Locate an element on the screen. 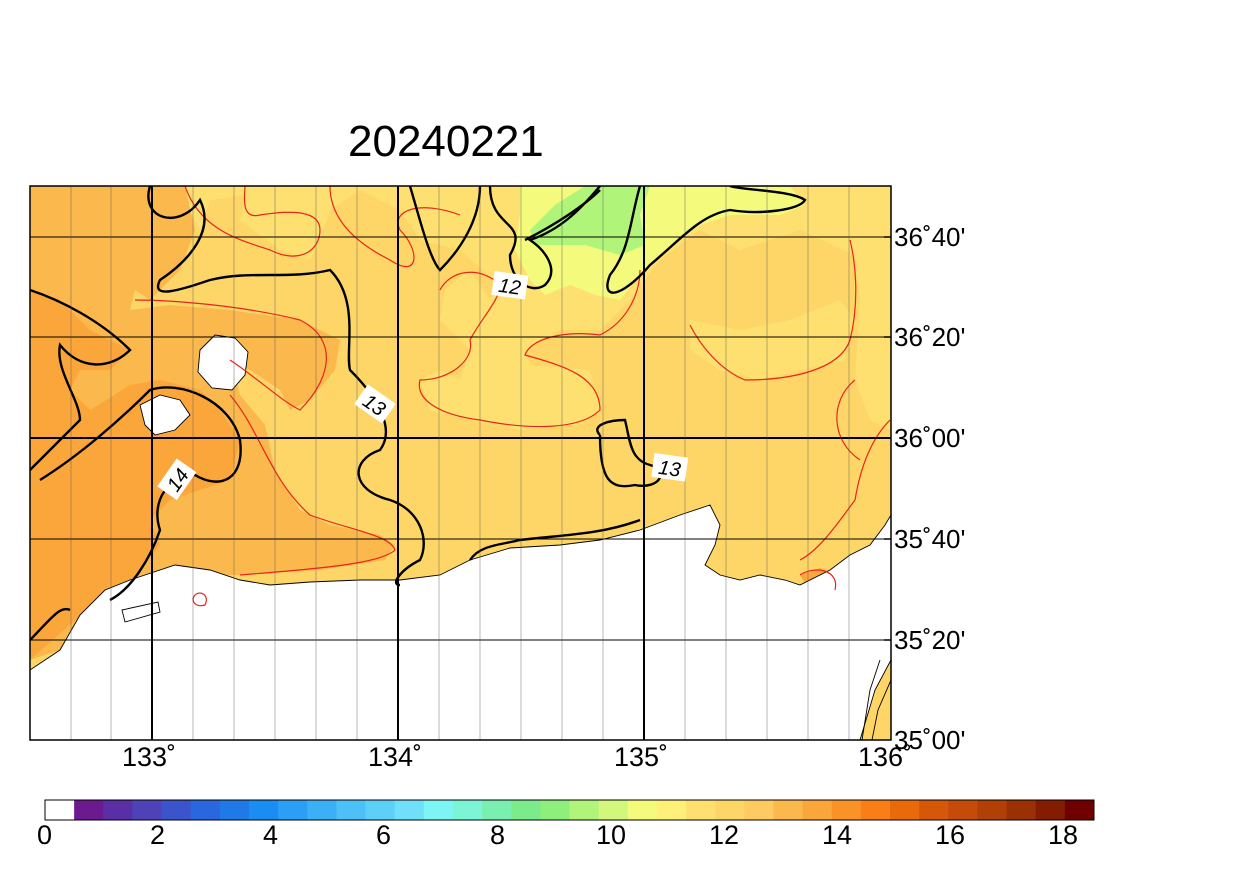  colorbar is located at coordinates (569, 810).